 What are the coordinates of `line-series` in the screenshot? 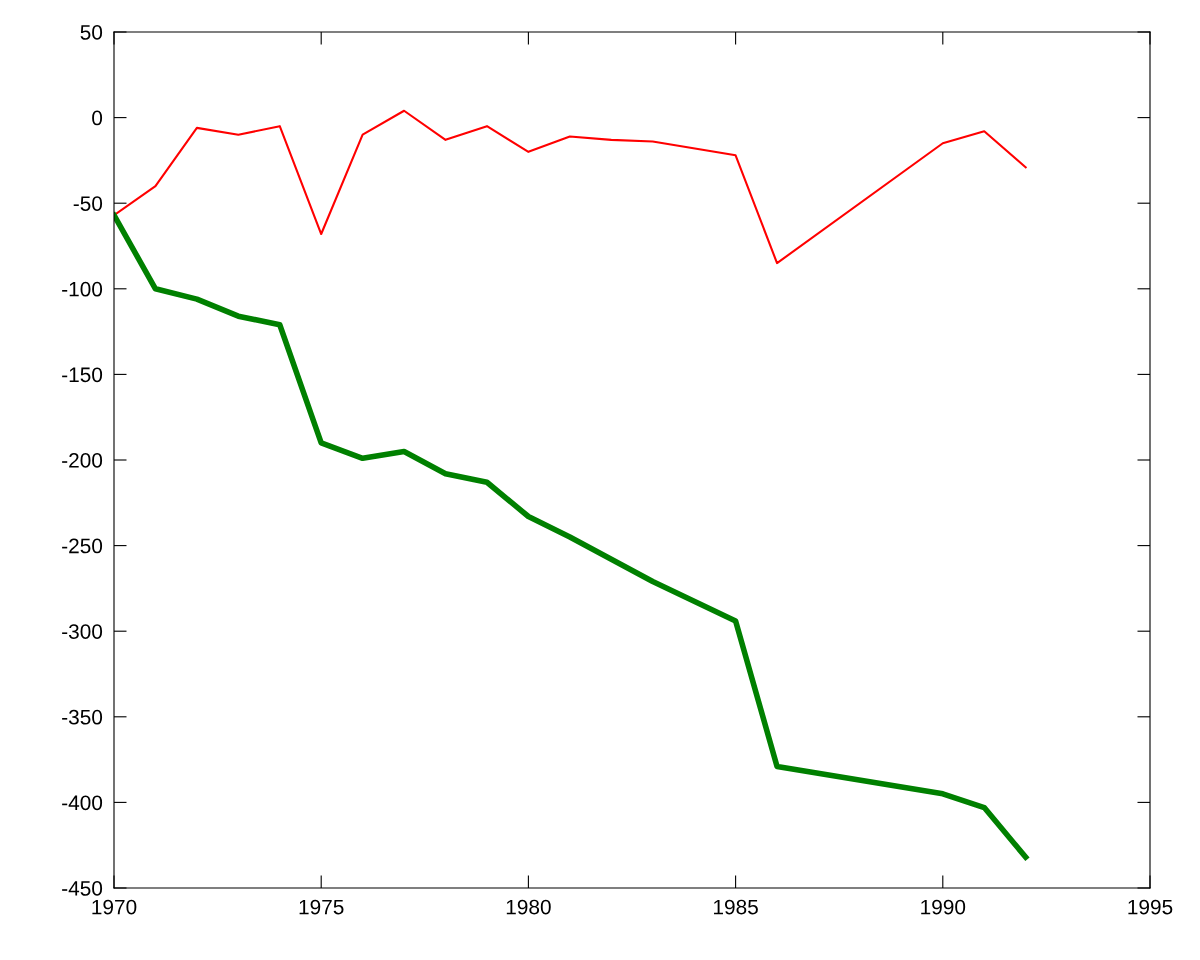 It's located at (570, 187).